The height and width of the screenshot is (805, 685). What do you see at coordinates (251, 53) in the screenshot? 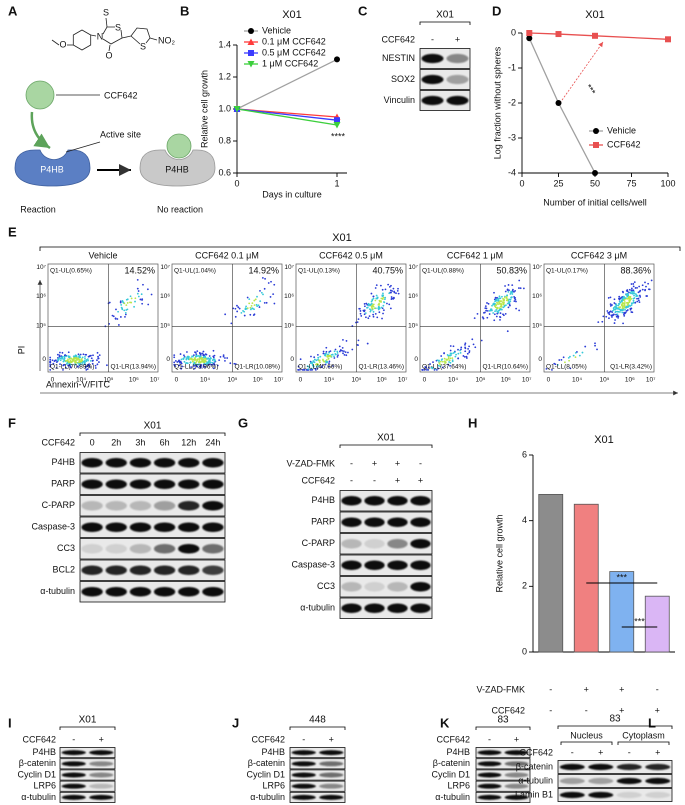
I see `legend-marker` at bounding box center [251, 53].